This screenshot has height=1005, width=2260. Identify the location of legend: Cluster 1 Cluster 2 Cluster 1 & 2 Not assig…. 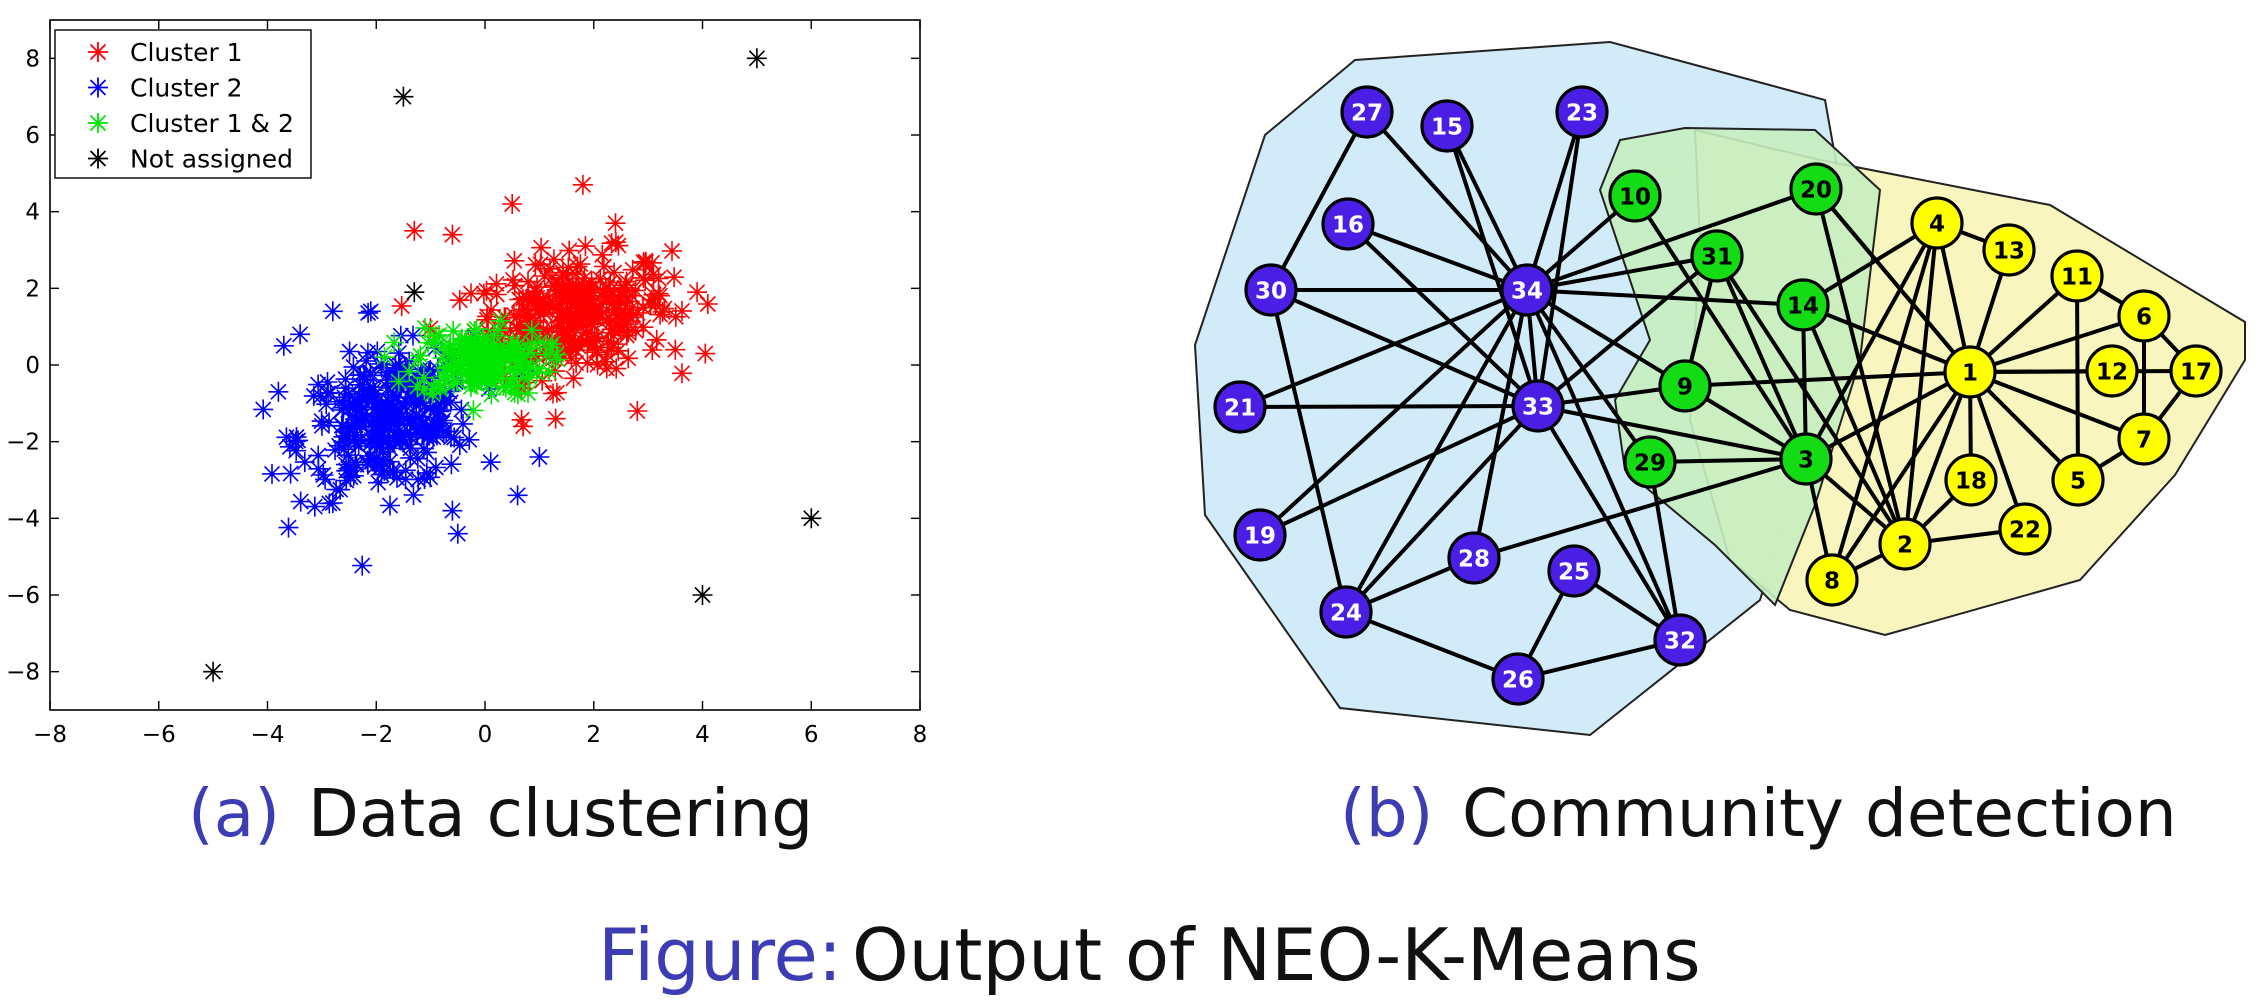
(183, 104).